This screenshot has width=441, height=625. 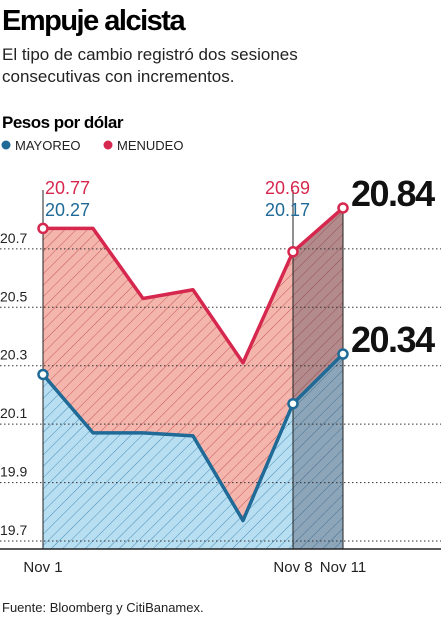 I want to click on x-tick-label: Nov 8, so click(x=292, y=567).